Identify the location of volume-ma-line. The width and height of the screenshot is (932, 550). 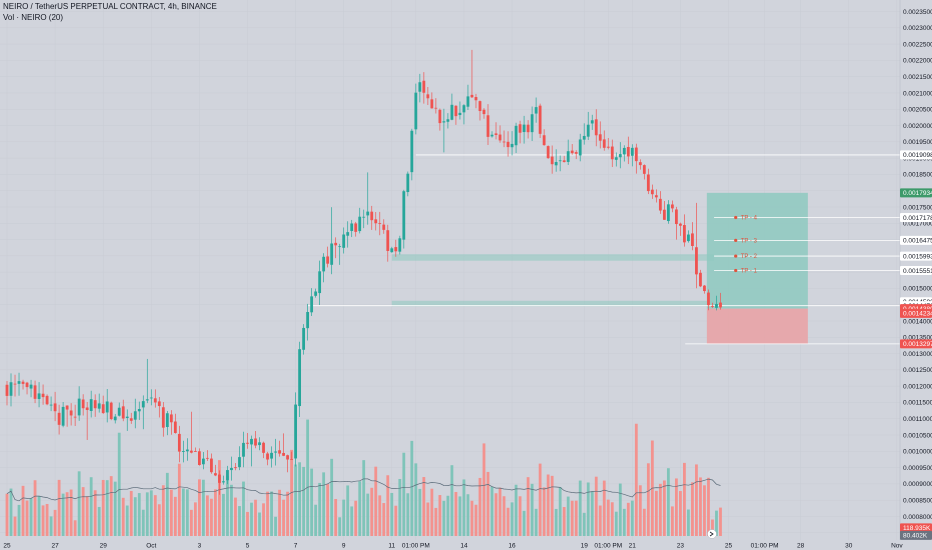
(363, 490).